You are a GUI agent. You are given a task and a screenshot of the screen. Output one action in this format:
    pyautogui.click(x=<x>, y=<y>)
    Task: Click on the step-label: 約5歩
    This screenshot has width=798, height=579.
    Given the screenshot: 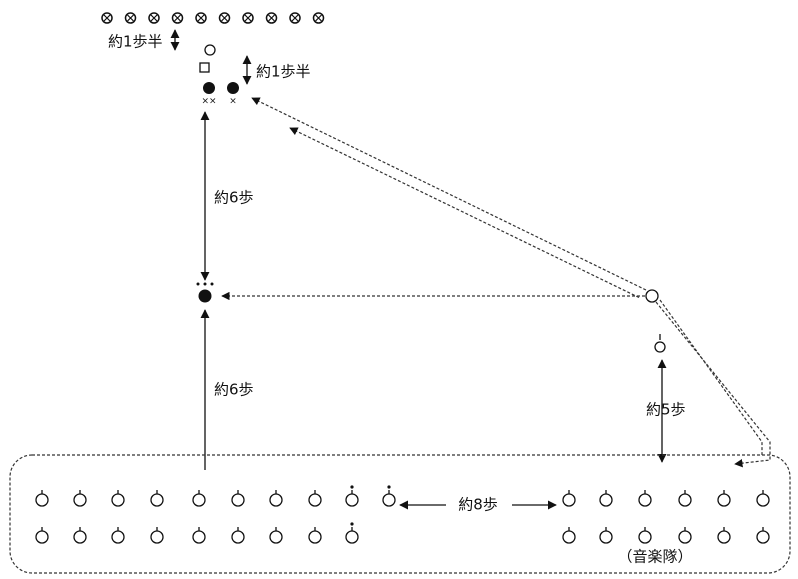 What is the action you would take?
    pyautogui.click(x=666, y=410)
    